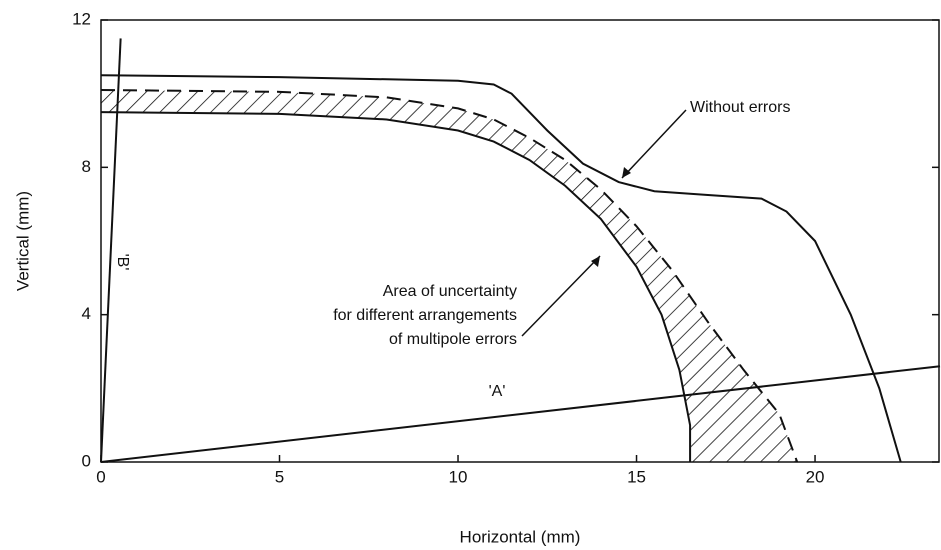  I want to click on x-tick-label: 20, so click(815, 476).